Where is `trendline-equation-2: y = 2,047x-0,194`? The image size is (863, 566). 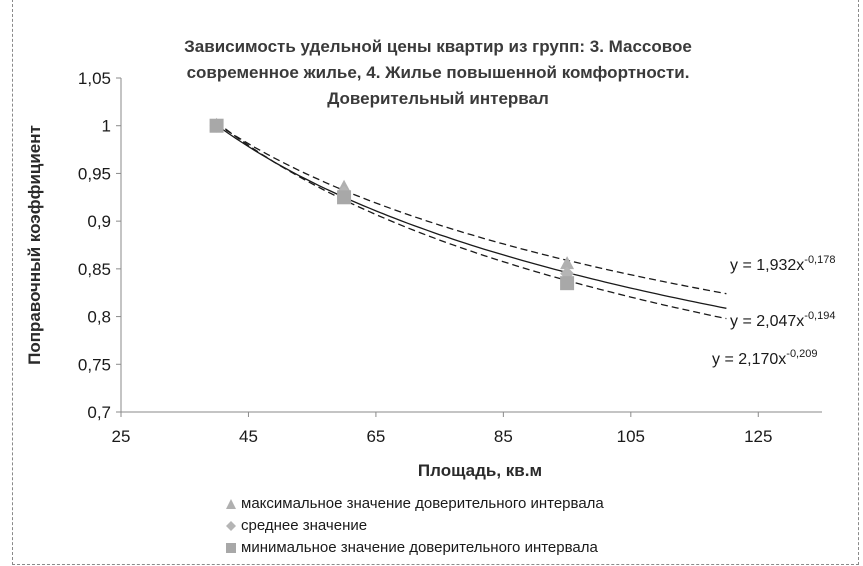 trendline-equation-2: y = 2,047x-0,194 is located at coordinates (782, 320).